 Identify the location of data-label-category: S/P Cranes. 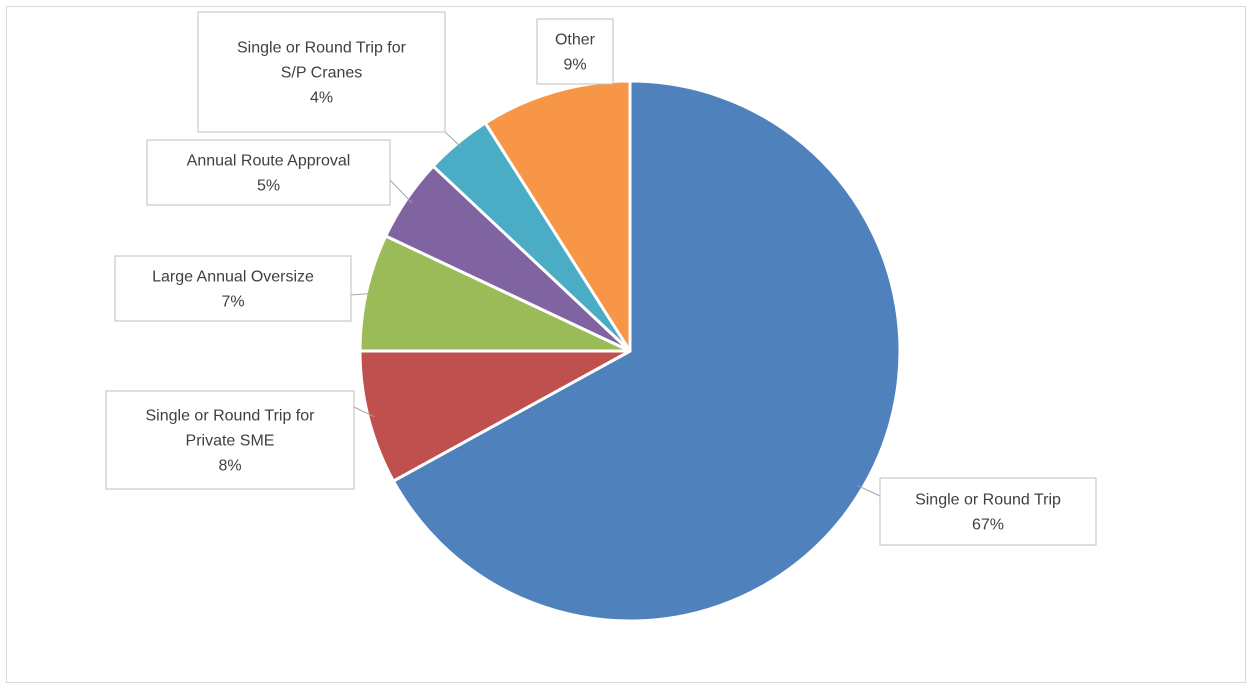
(322, 73).